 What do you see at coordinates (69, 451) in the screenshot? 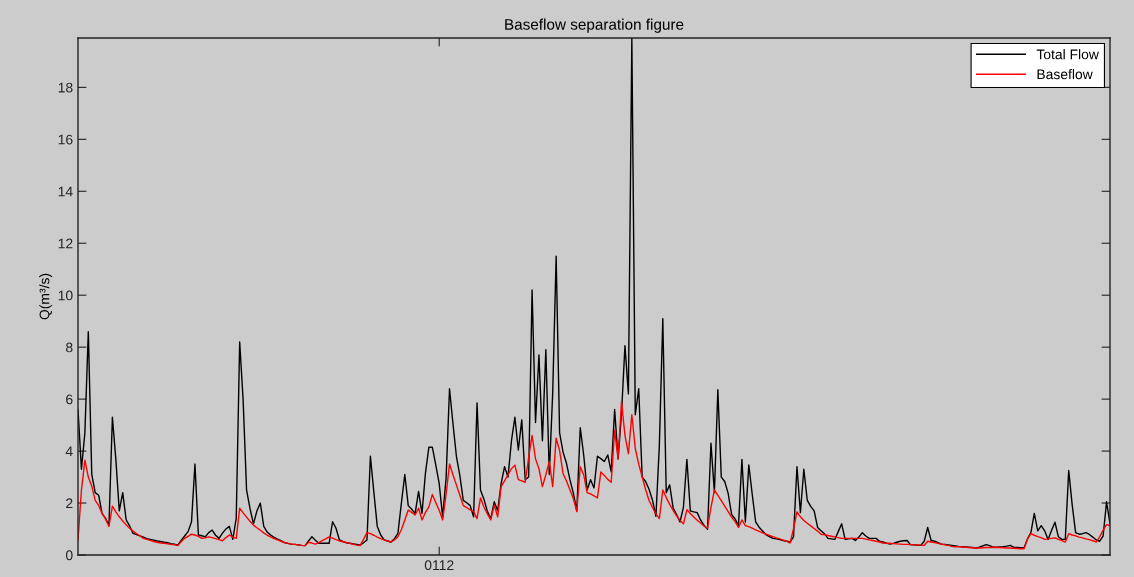
I see `y-tick-label: 4` at bounding box center [69, 451].